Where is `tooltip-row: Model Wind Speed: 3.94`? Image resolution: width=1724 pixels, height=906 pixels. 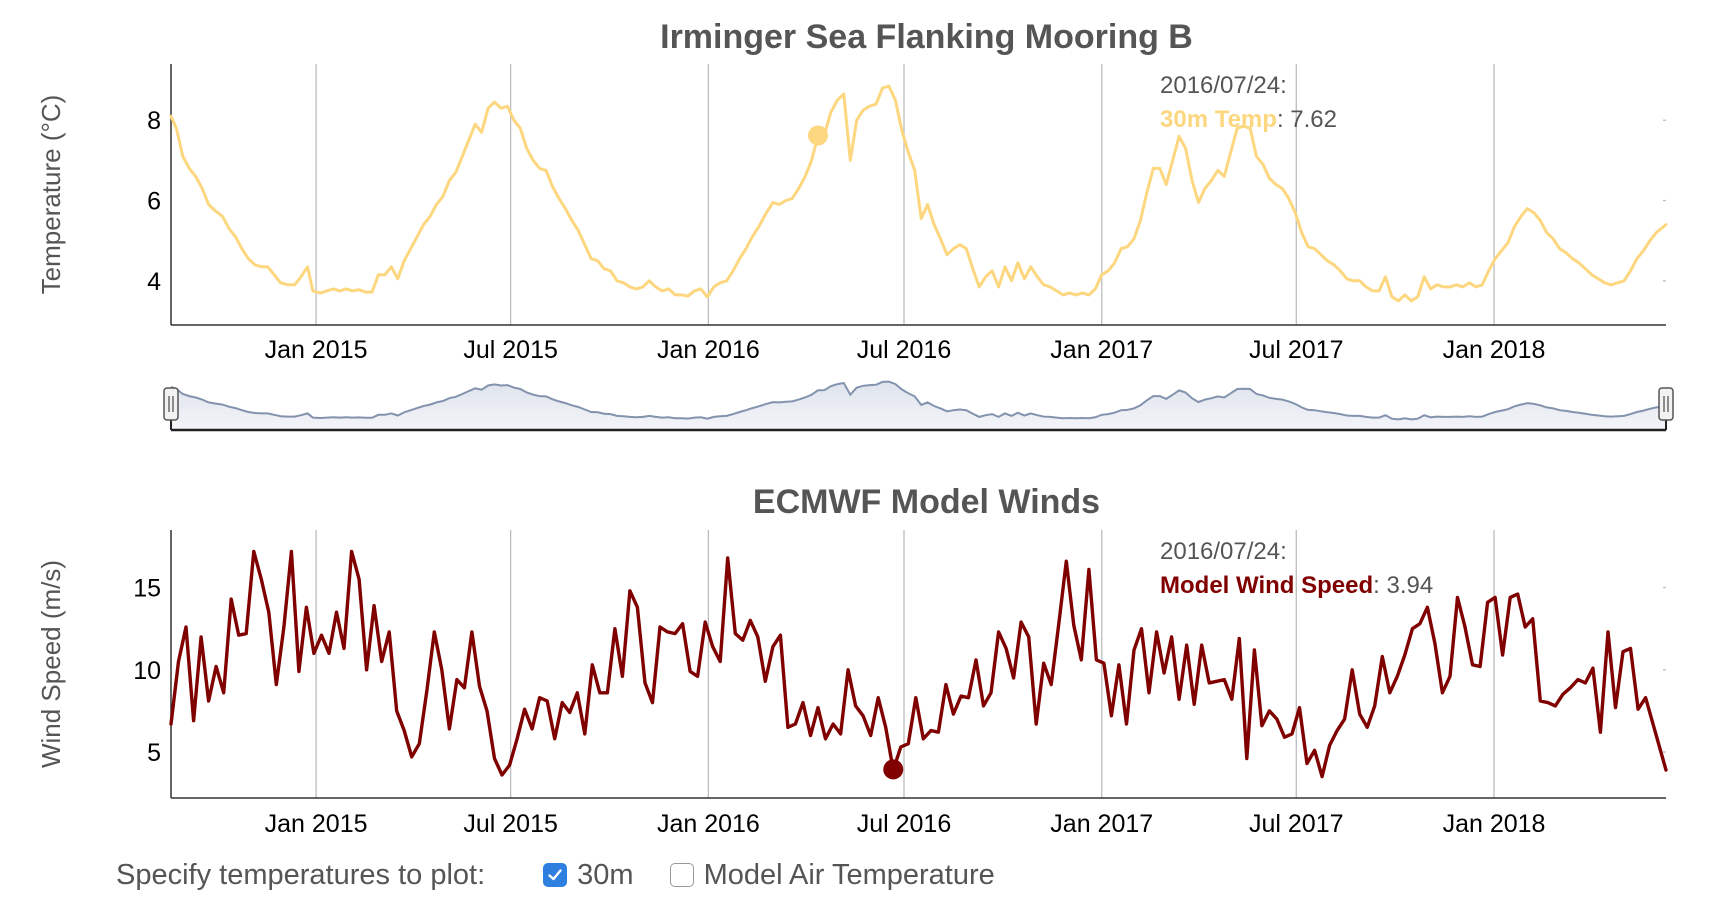 tooltip-row: Model Wind Speed: 3.94 is located at coordinates (1296, 585).